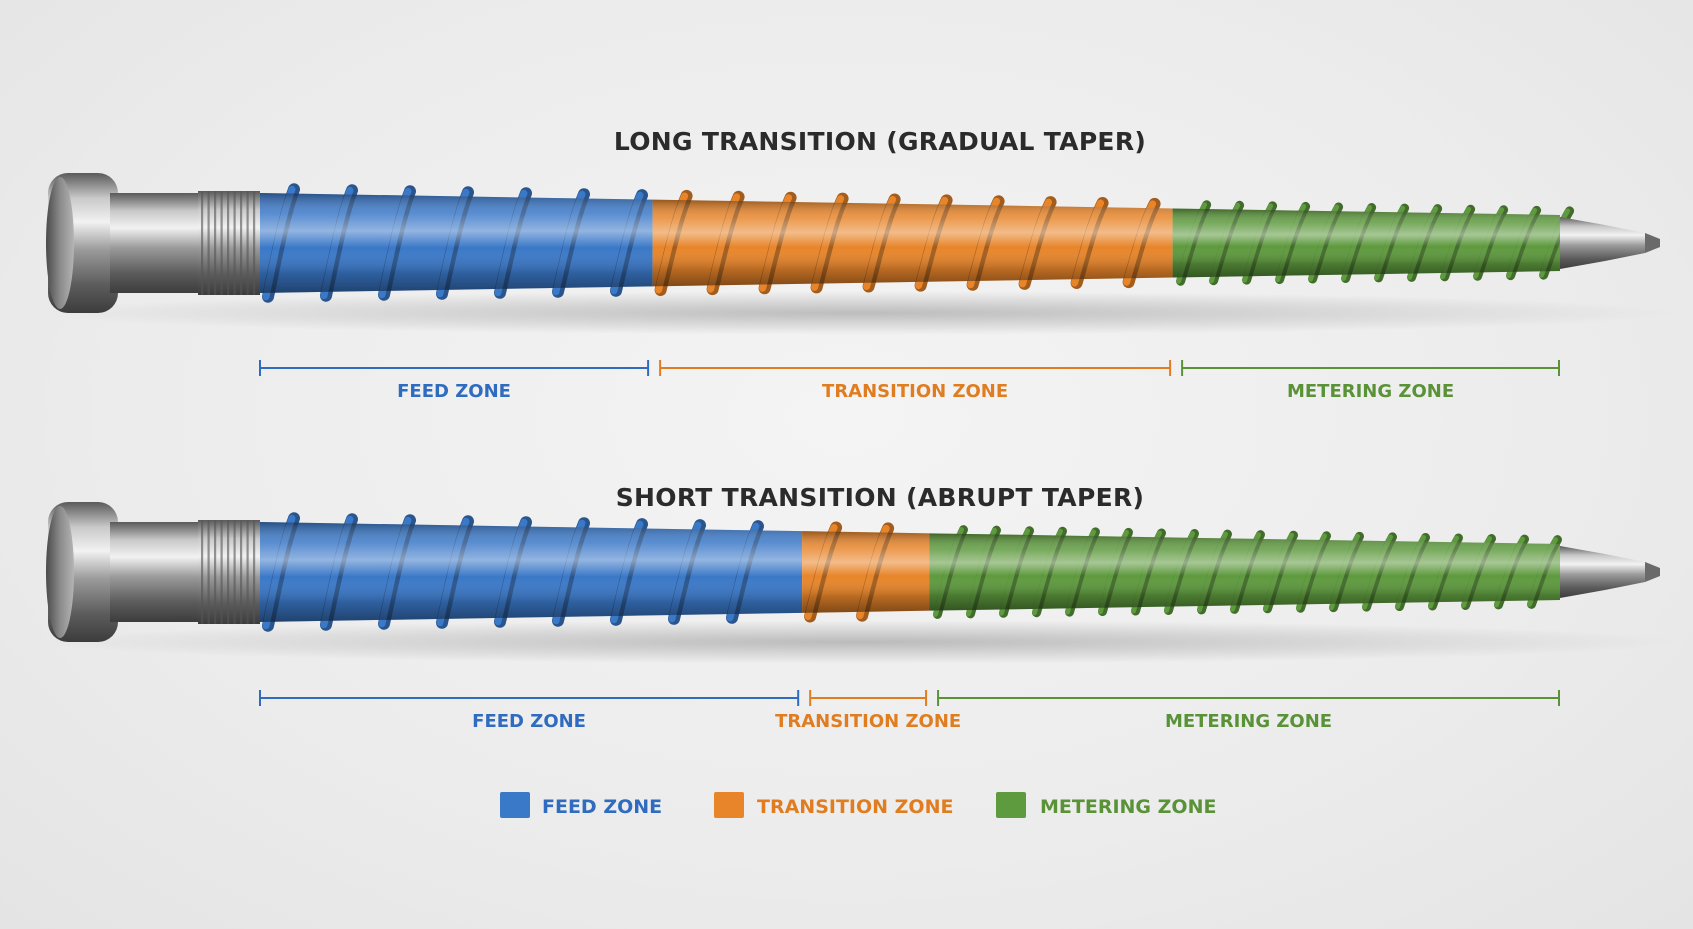  What do you see at coordinates (1128, 807) in the screenshot?
I see `legend-label-metering: METERING ZONE` at bounding box center [1128, 807].